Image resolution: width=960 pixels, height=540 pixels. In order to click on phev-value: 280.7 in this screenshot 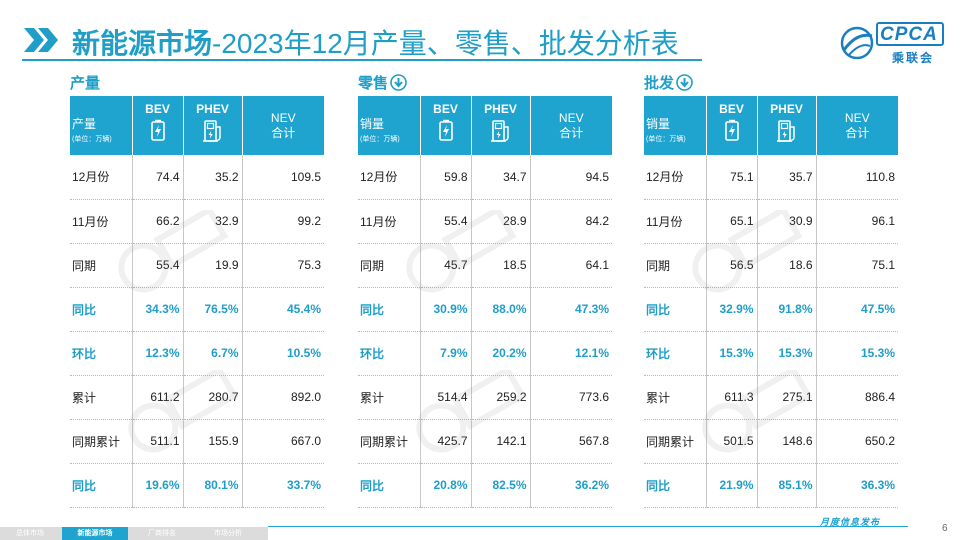, I will do `click(213, 397)`.